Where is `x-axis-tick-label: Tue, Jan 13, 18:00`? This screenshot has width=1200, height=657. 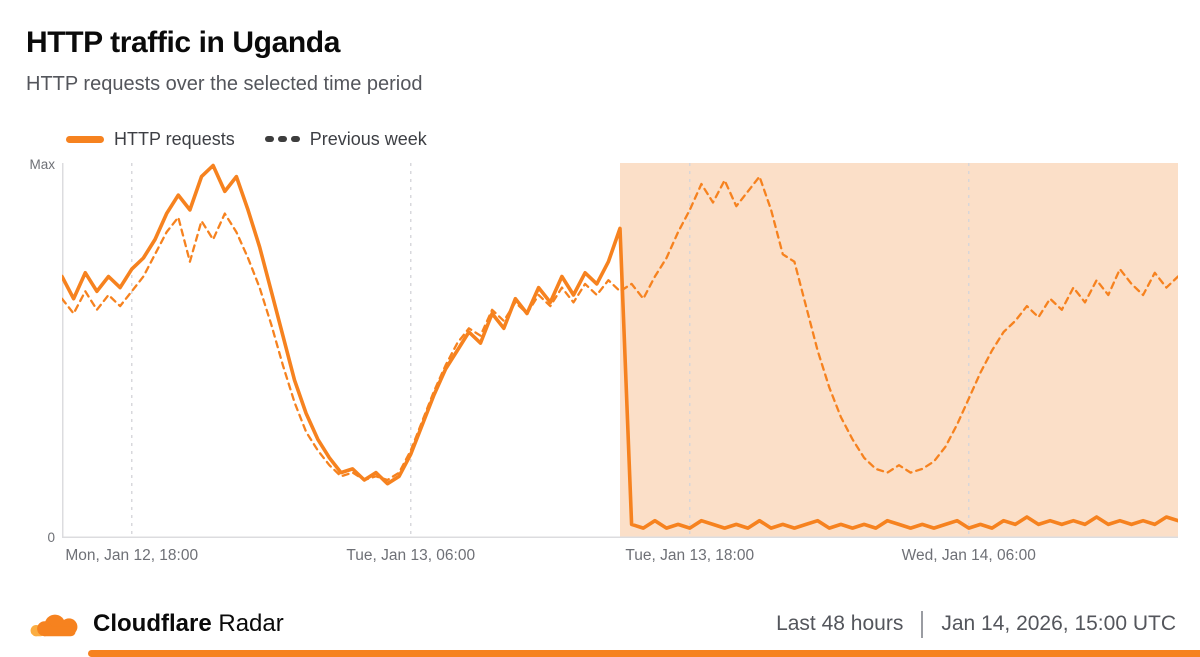 x-axis-tick-label: Tue, Jan 13, 18:00 is located at coordinates (690, 555).